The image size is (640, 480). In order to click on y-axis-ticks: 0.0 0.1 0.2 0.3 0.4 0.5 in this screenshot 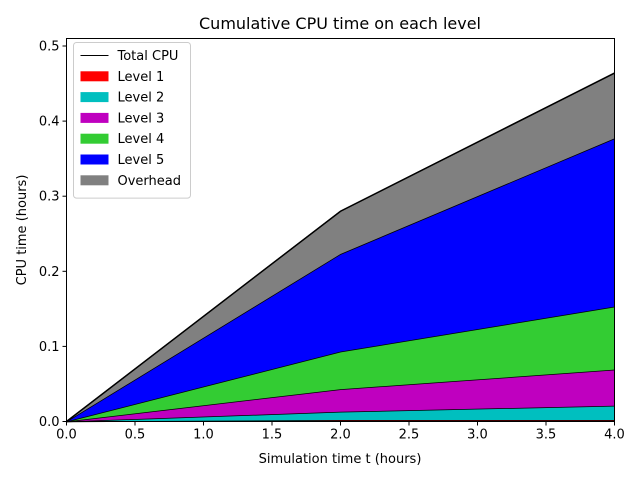, I will do `click(53, 235)`.